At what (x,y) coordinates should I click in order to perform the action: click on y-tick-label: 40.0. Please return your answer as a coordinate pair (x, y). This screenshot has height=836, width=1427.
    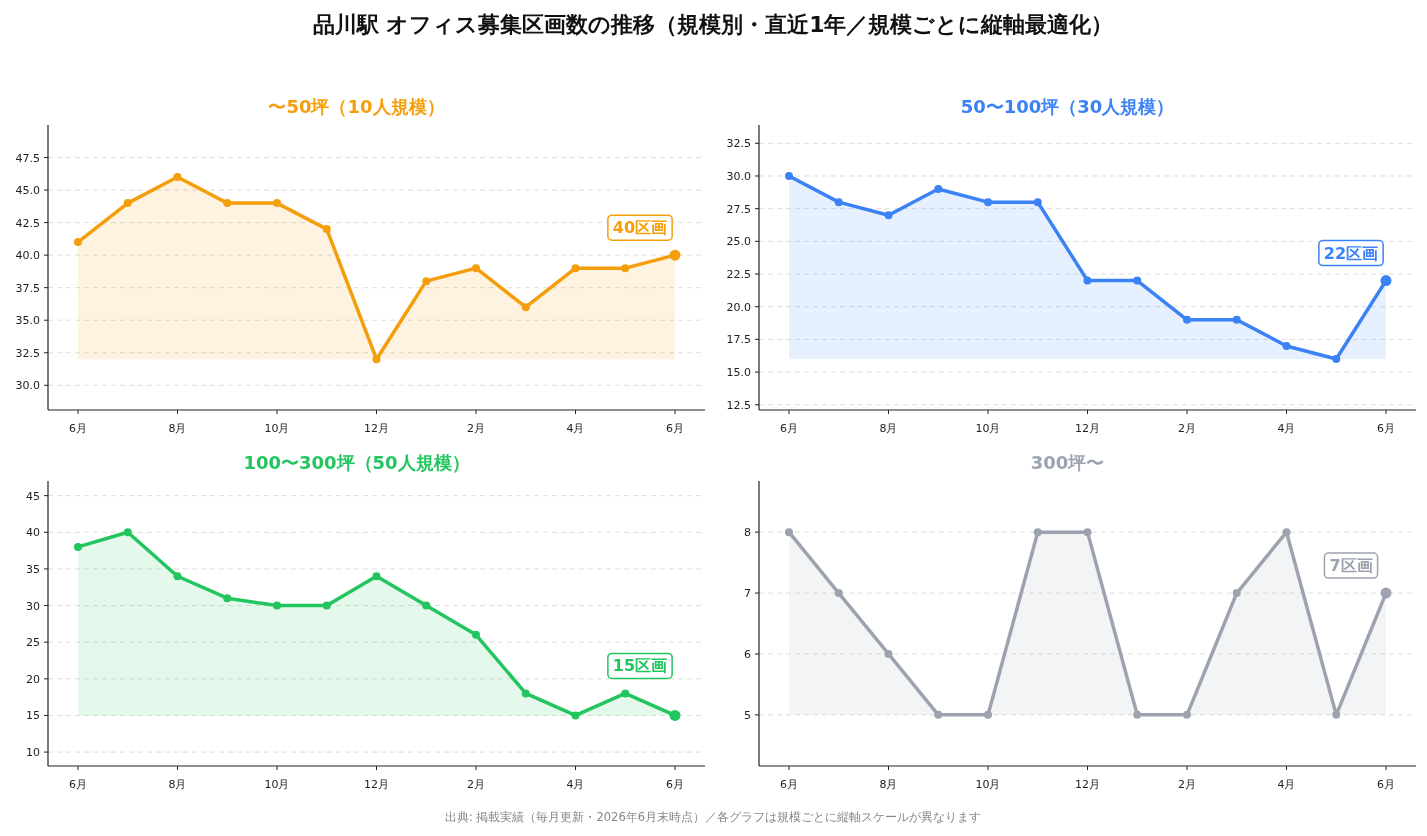
    Looking at the image, I should click on (27, 256).